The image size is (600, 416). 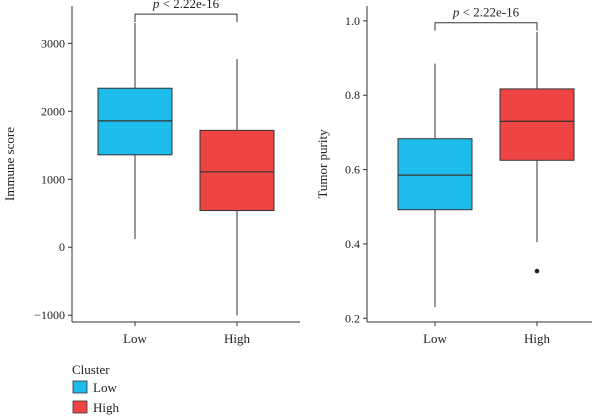 I want to click on legend-label-high: High, so click(x=106, y=407).